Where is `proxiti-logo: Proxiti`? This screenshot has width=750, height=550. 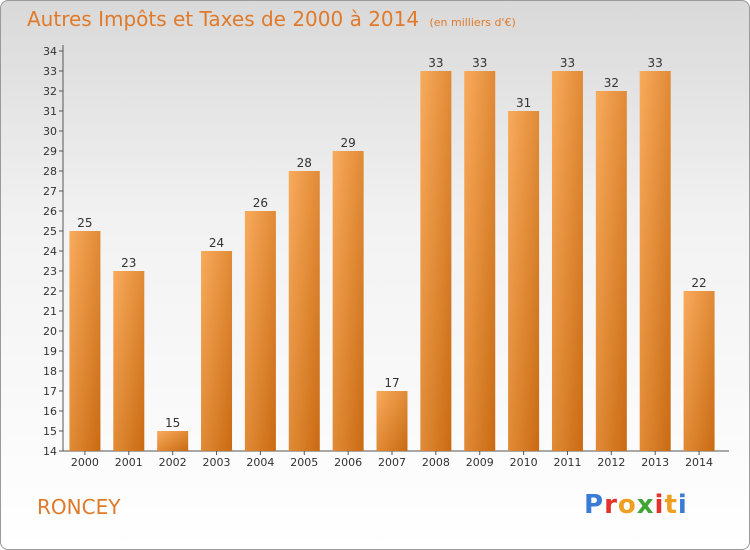
proxiti-logo: Proxiti is located at coordinates (636, 505).